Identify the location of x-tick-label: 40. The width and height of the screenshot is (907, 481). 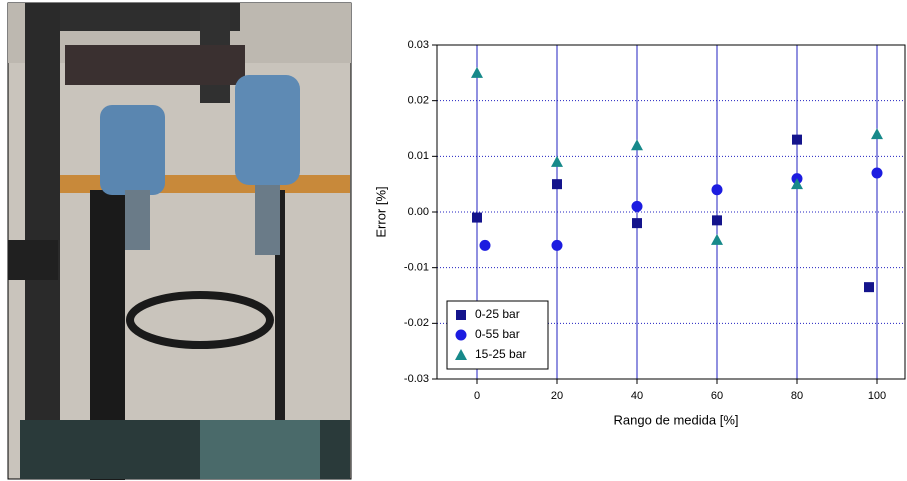
(637, 396).